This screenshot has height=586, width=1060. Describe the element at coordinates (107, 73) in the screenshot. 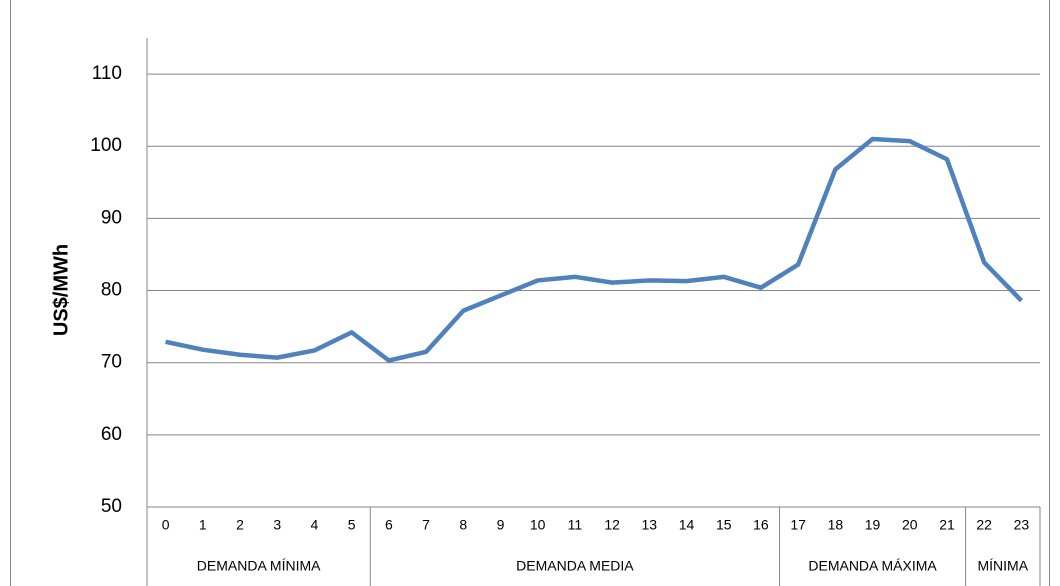

I see `y-tick-label: 110` at that location.